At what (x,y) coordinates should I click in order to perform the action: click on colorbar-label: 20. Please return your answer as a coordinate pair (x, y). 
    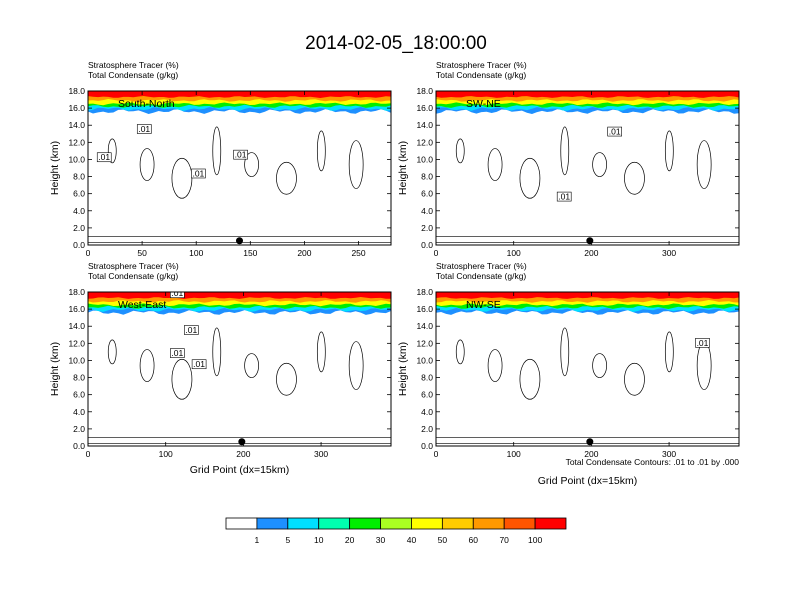
    Looking at the image, I should click on (350, 540).